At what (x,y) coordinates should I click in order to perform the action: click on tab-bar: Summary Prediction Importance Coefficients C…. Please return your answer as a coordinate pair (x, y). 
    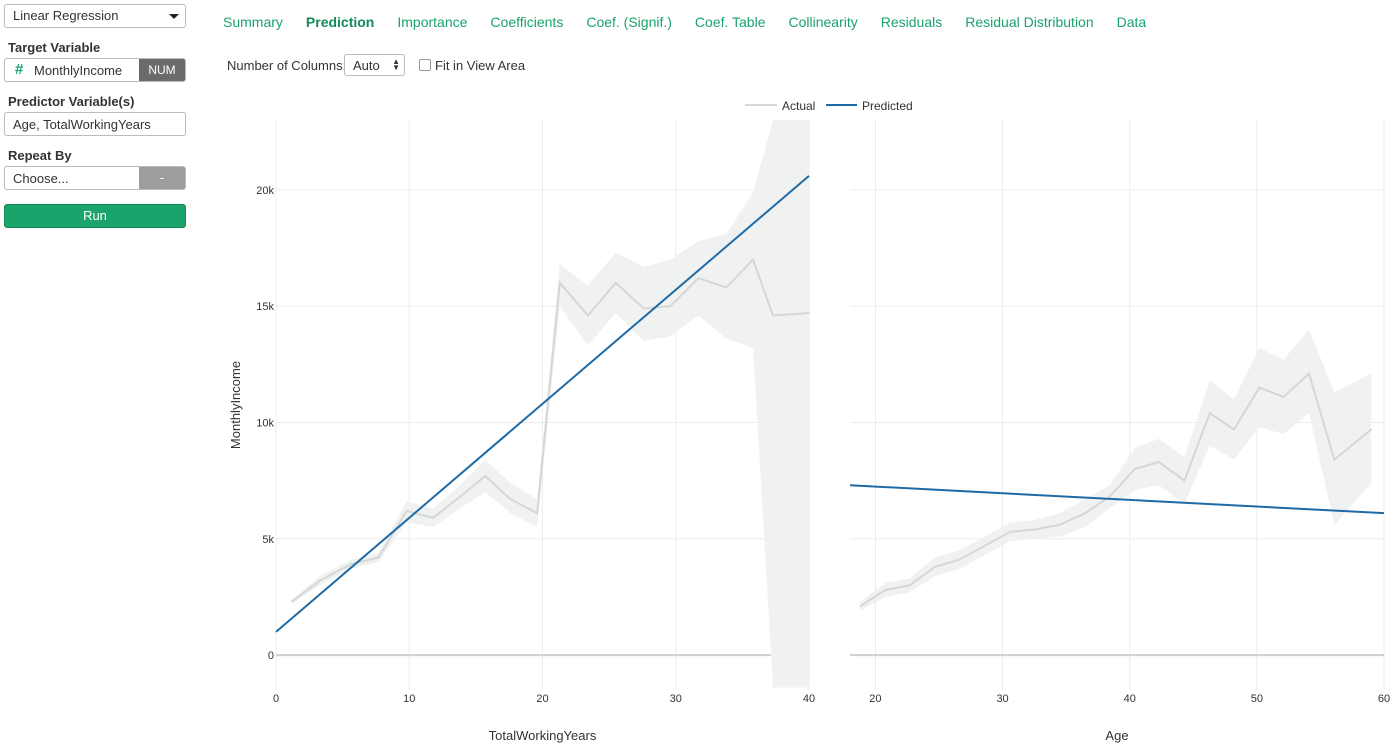
    Looking at the image, I should click on (696, 24).